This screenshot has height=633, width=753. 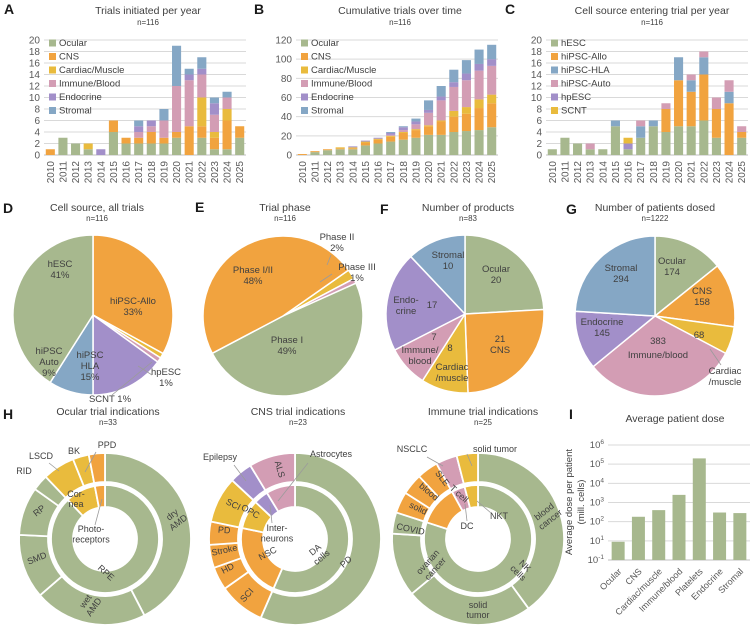 I want to click on A-bar-2024-Cardiac/Muscle, so click(x=227, y=115).